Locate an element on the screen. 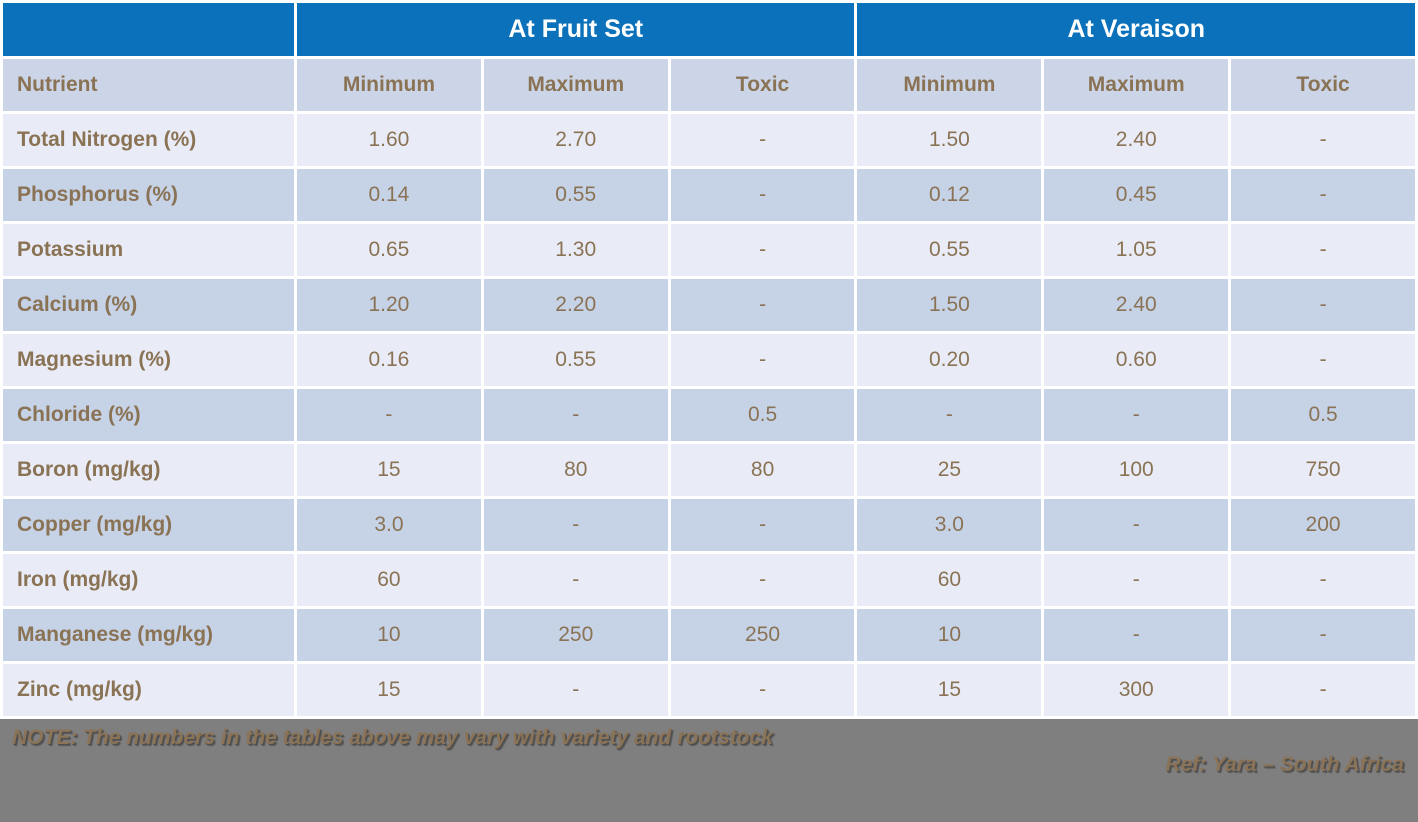  value-cell: 1.20 is located at coordinates (389, 305).